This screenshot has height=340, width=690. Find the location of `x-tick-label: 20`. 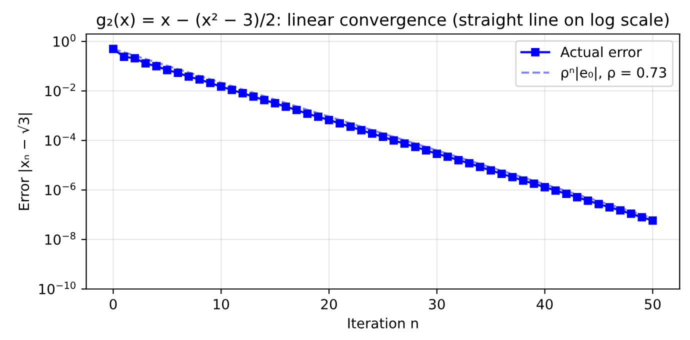

x-tick-label: 20 is located at coordinates (329, 304).